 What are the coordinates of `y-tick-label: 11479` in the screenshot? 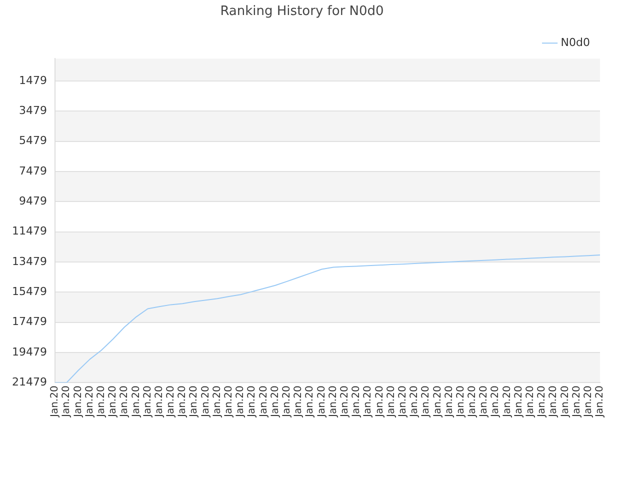 It's located at (29, 231).